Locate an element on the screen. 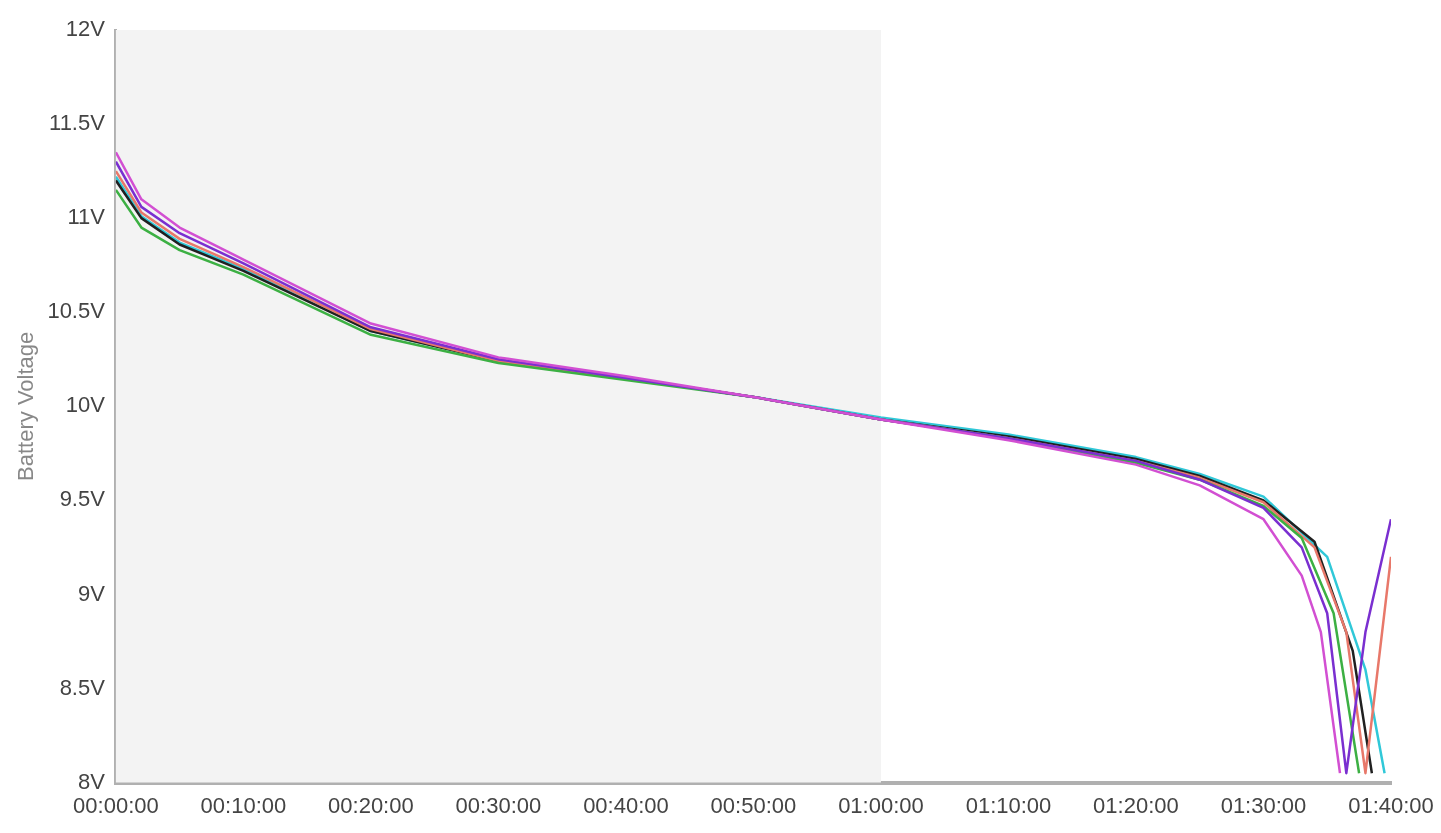 The width and height of the screenshot is (1441, 833). y-tick-label: 10.5V is located at coordinates (76, 311).